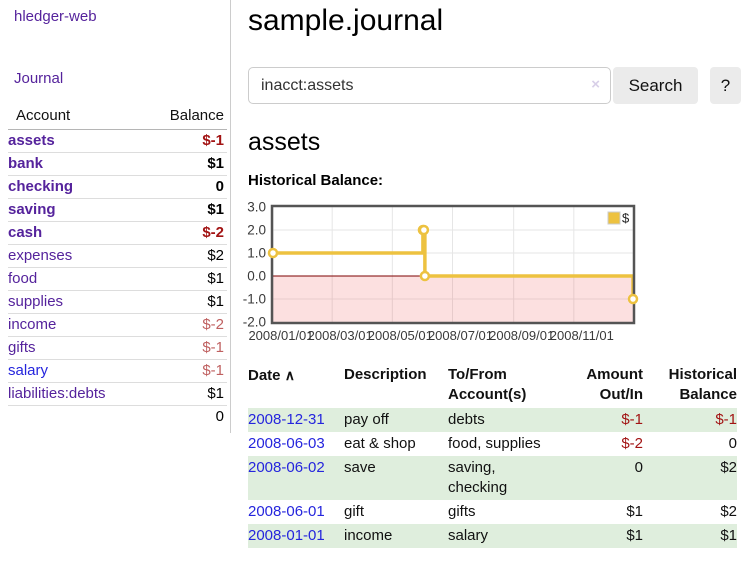 The width and height of the screenshot is (742, 582). I want to click on account-row: checking 0, so click(117, 187).